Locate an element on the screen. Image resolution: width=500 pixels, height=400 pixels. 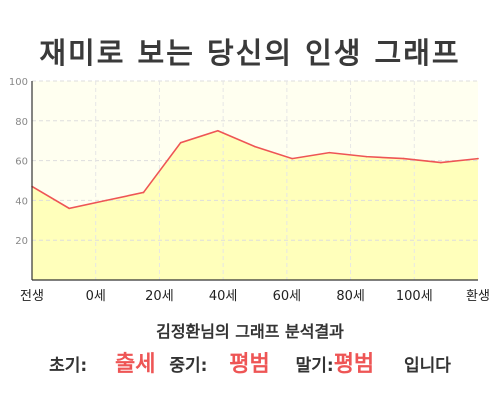
early-life-value: 출세 is located at coordinates (135, 364).